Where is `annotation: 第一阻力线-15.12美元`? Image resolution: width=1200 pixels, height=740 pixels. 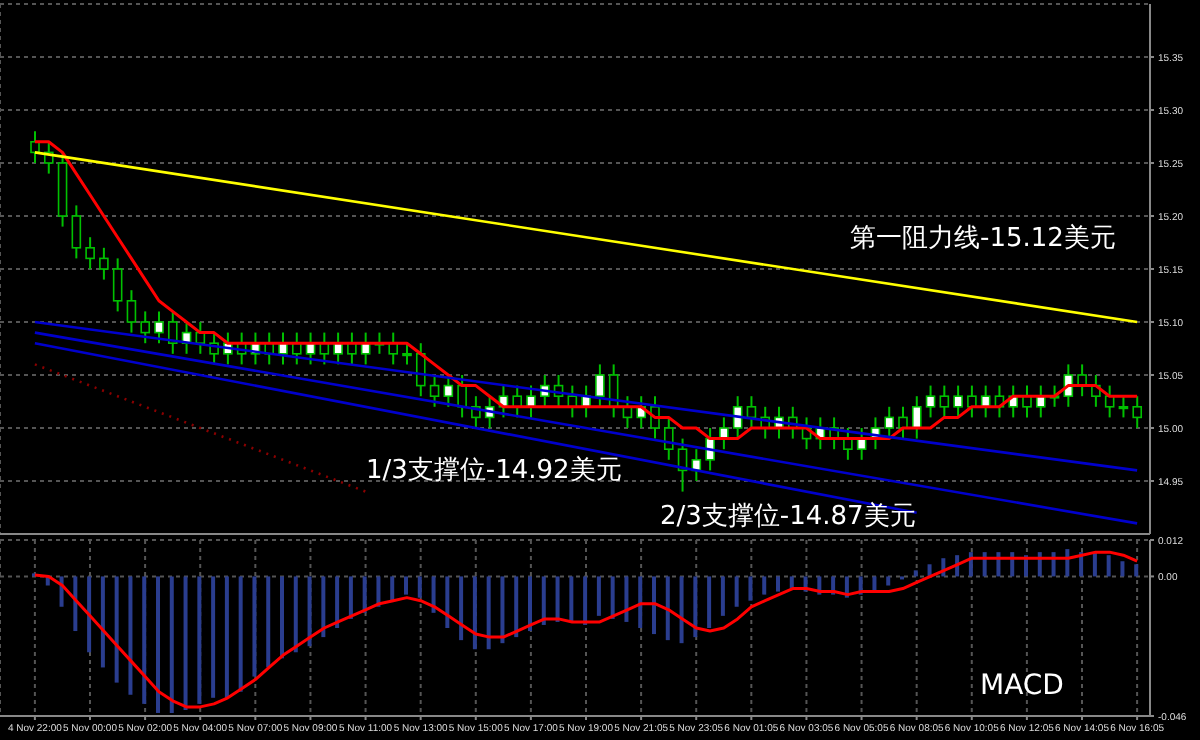
annotation: 第一阻力线-15.12美元 is located at coordinates (983, 239).